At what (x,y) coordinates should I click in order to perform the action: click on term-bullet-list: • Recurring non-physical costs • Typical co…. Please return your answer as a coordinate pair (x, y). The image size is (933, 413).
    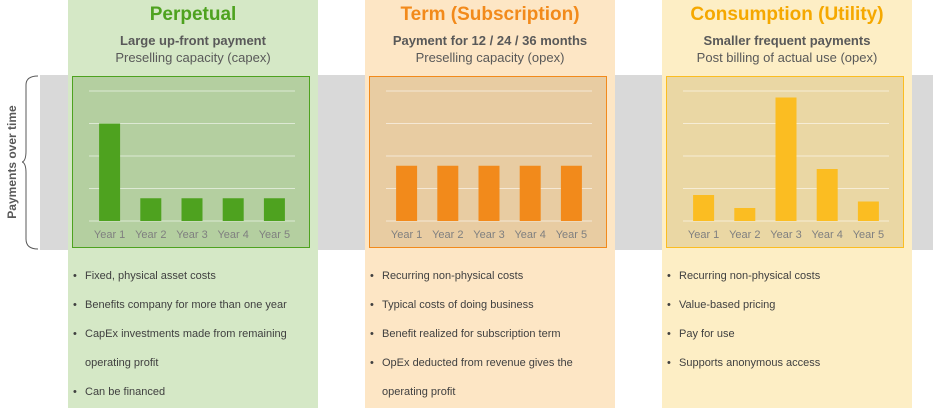
    Looking at the image, I should click on (490, 334).